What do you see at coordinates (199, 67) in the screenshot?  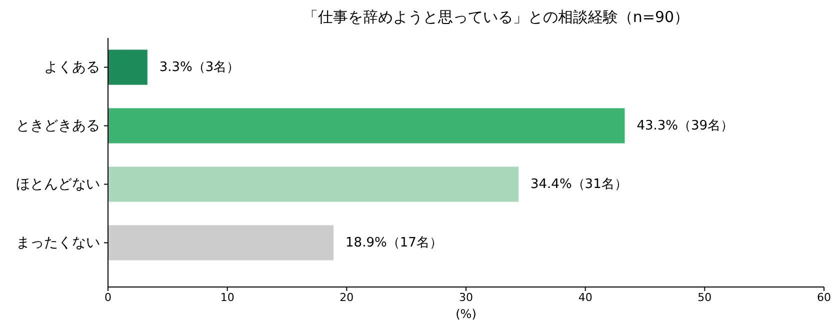 I see `data-label: 3.3%（3名）` at bounding box center [199, 67].